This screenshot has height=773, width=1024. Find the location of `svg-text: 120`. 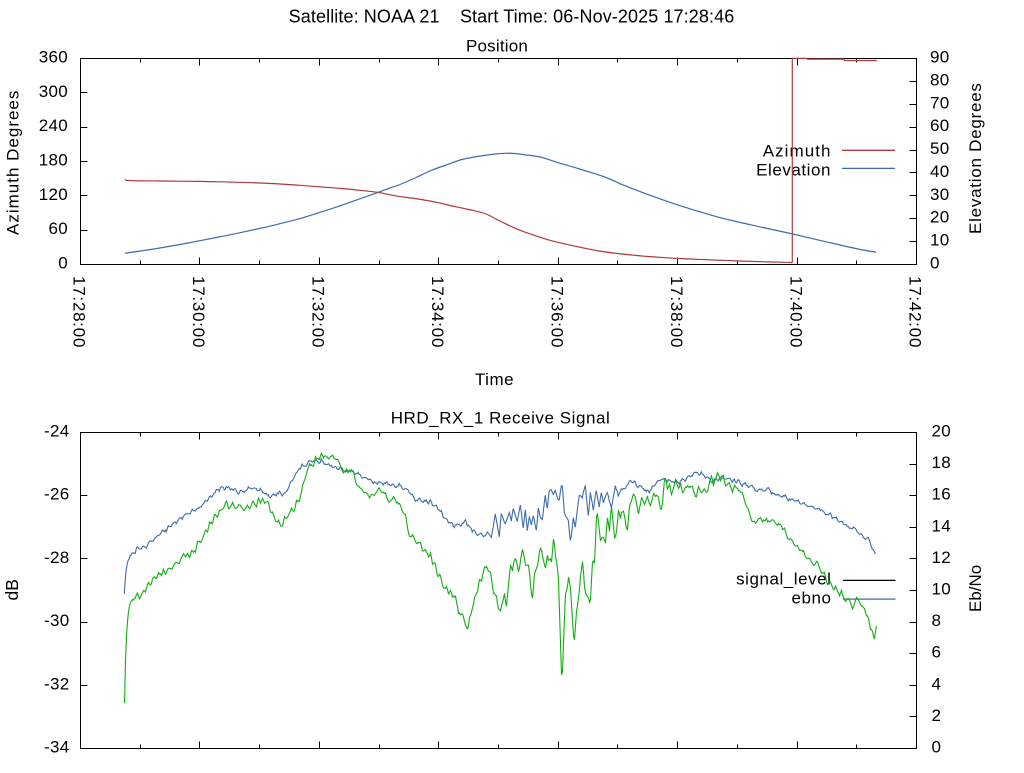

svg-text: 120 is located at coordinates (53, 194).